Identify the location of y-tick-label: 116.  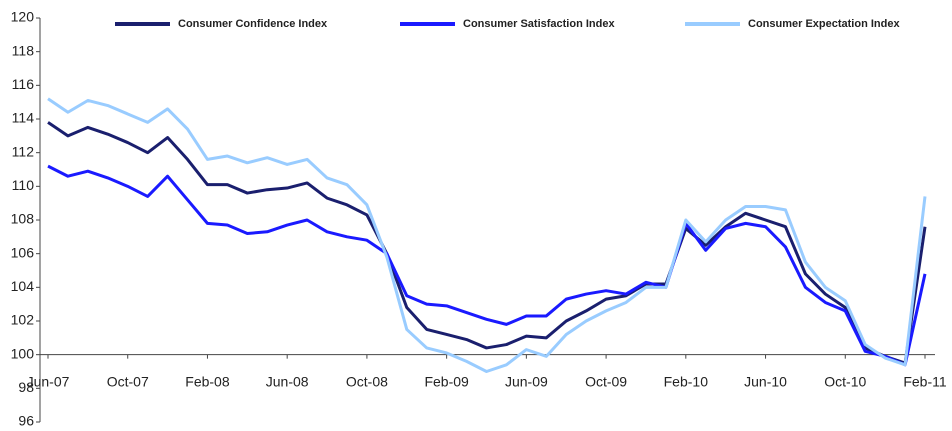
(23, 84).